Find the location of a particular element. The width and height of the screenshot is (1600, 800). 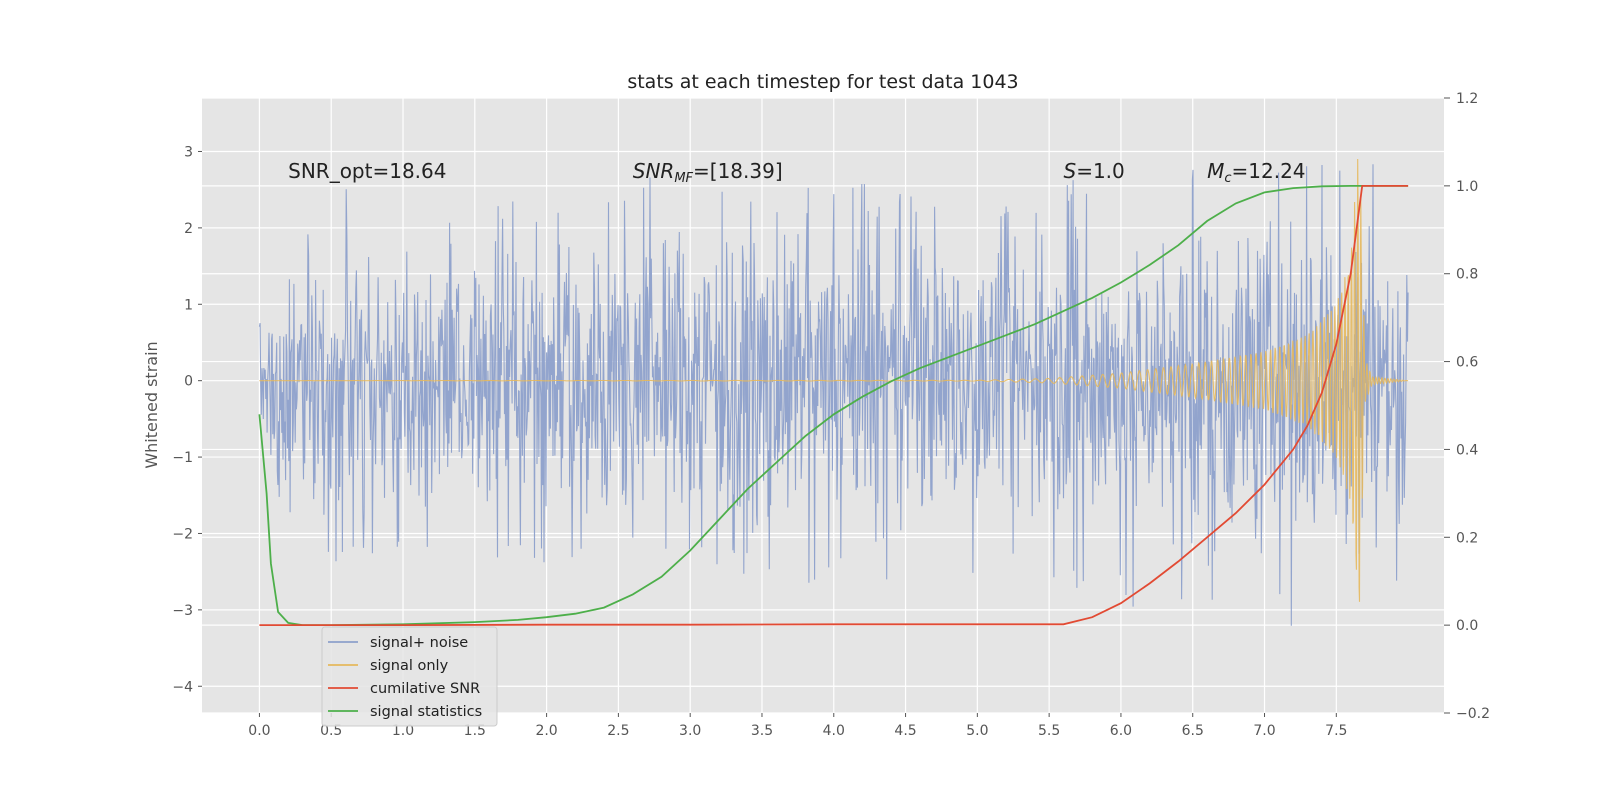

y-axis-label: Whitened strain is located at coordinates (151, 404).